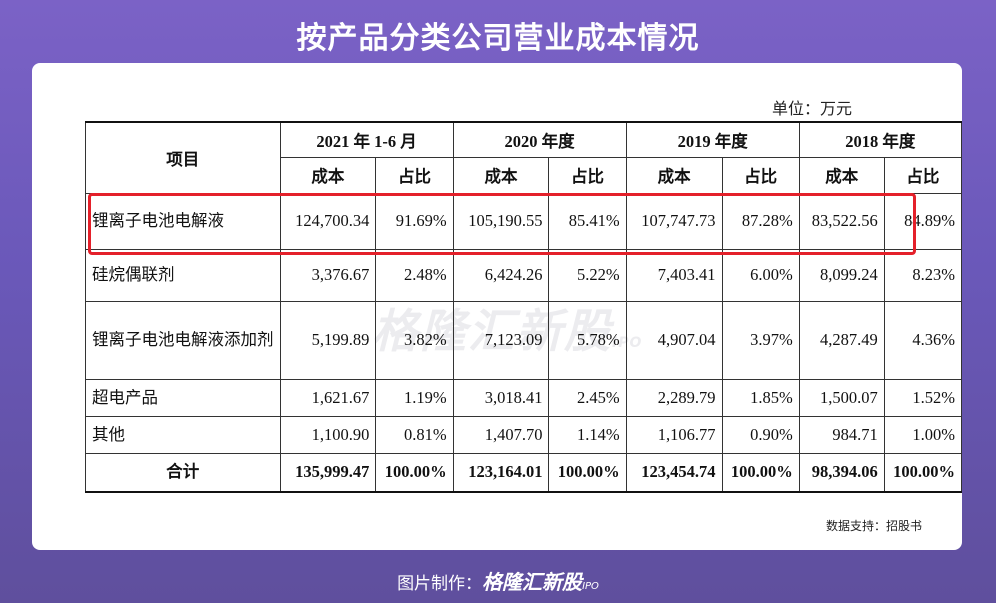 Image resolution: width=996 pixels, height=603 pixels. What do you see at coordinates (532, 582) in the screenshot?
I see `footer-brand-logo: 格隆汇新股` at bounding box center [532, 582].